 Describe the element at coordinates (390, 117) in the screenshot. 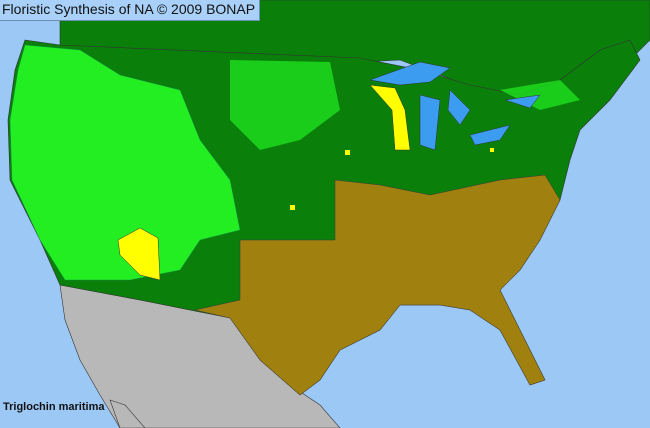

I see `yellow-wisconsin-michigan` at that location.